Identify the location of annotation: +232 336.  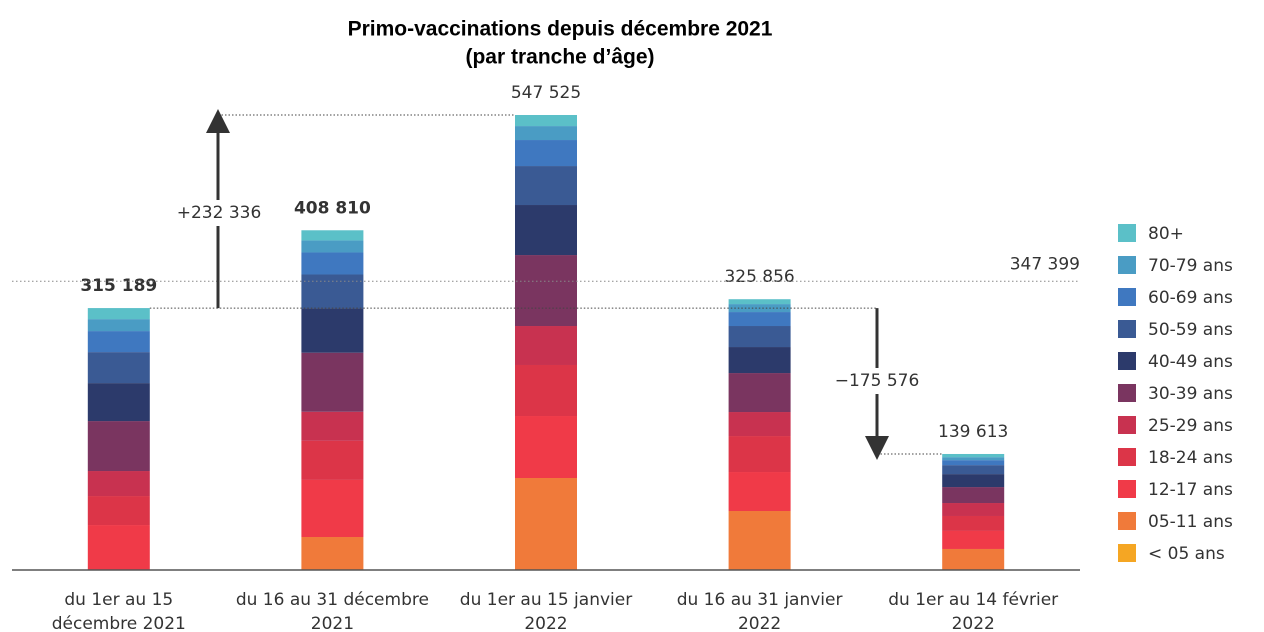
(219, 213).